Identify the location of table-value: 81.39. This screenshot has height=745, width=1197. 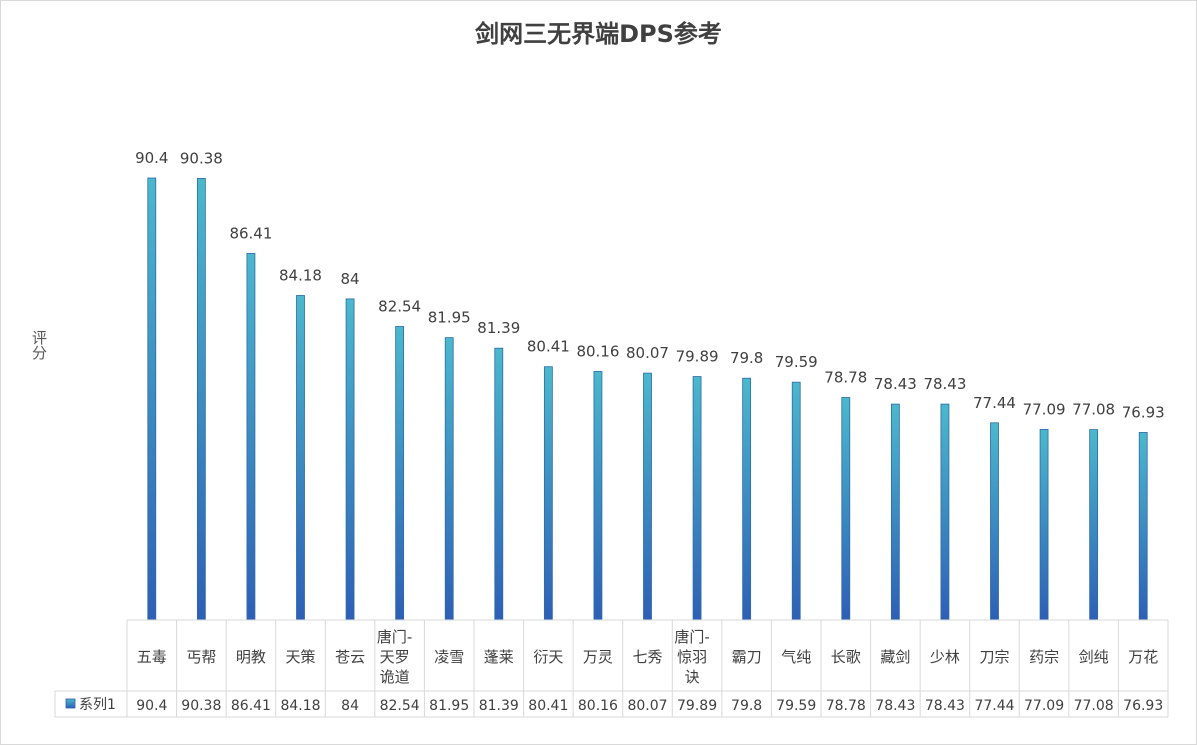
(499, 706).